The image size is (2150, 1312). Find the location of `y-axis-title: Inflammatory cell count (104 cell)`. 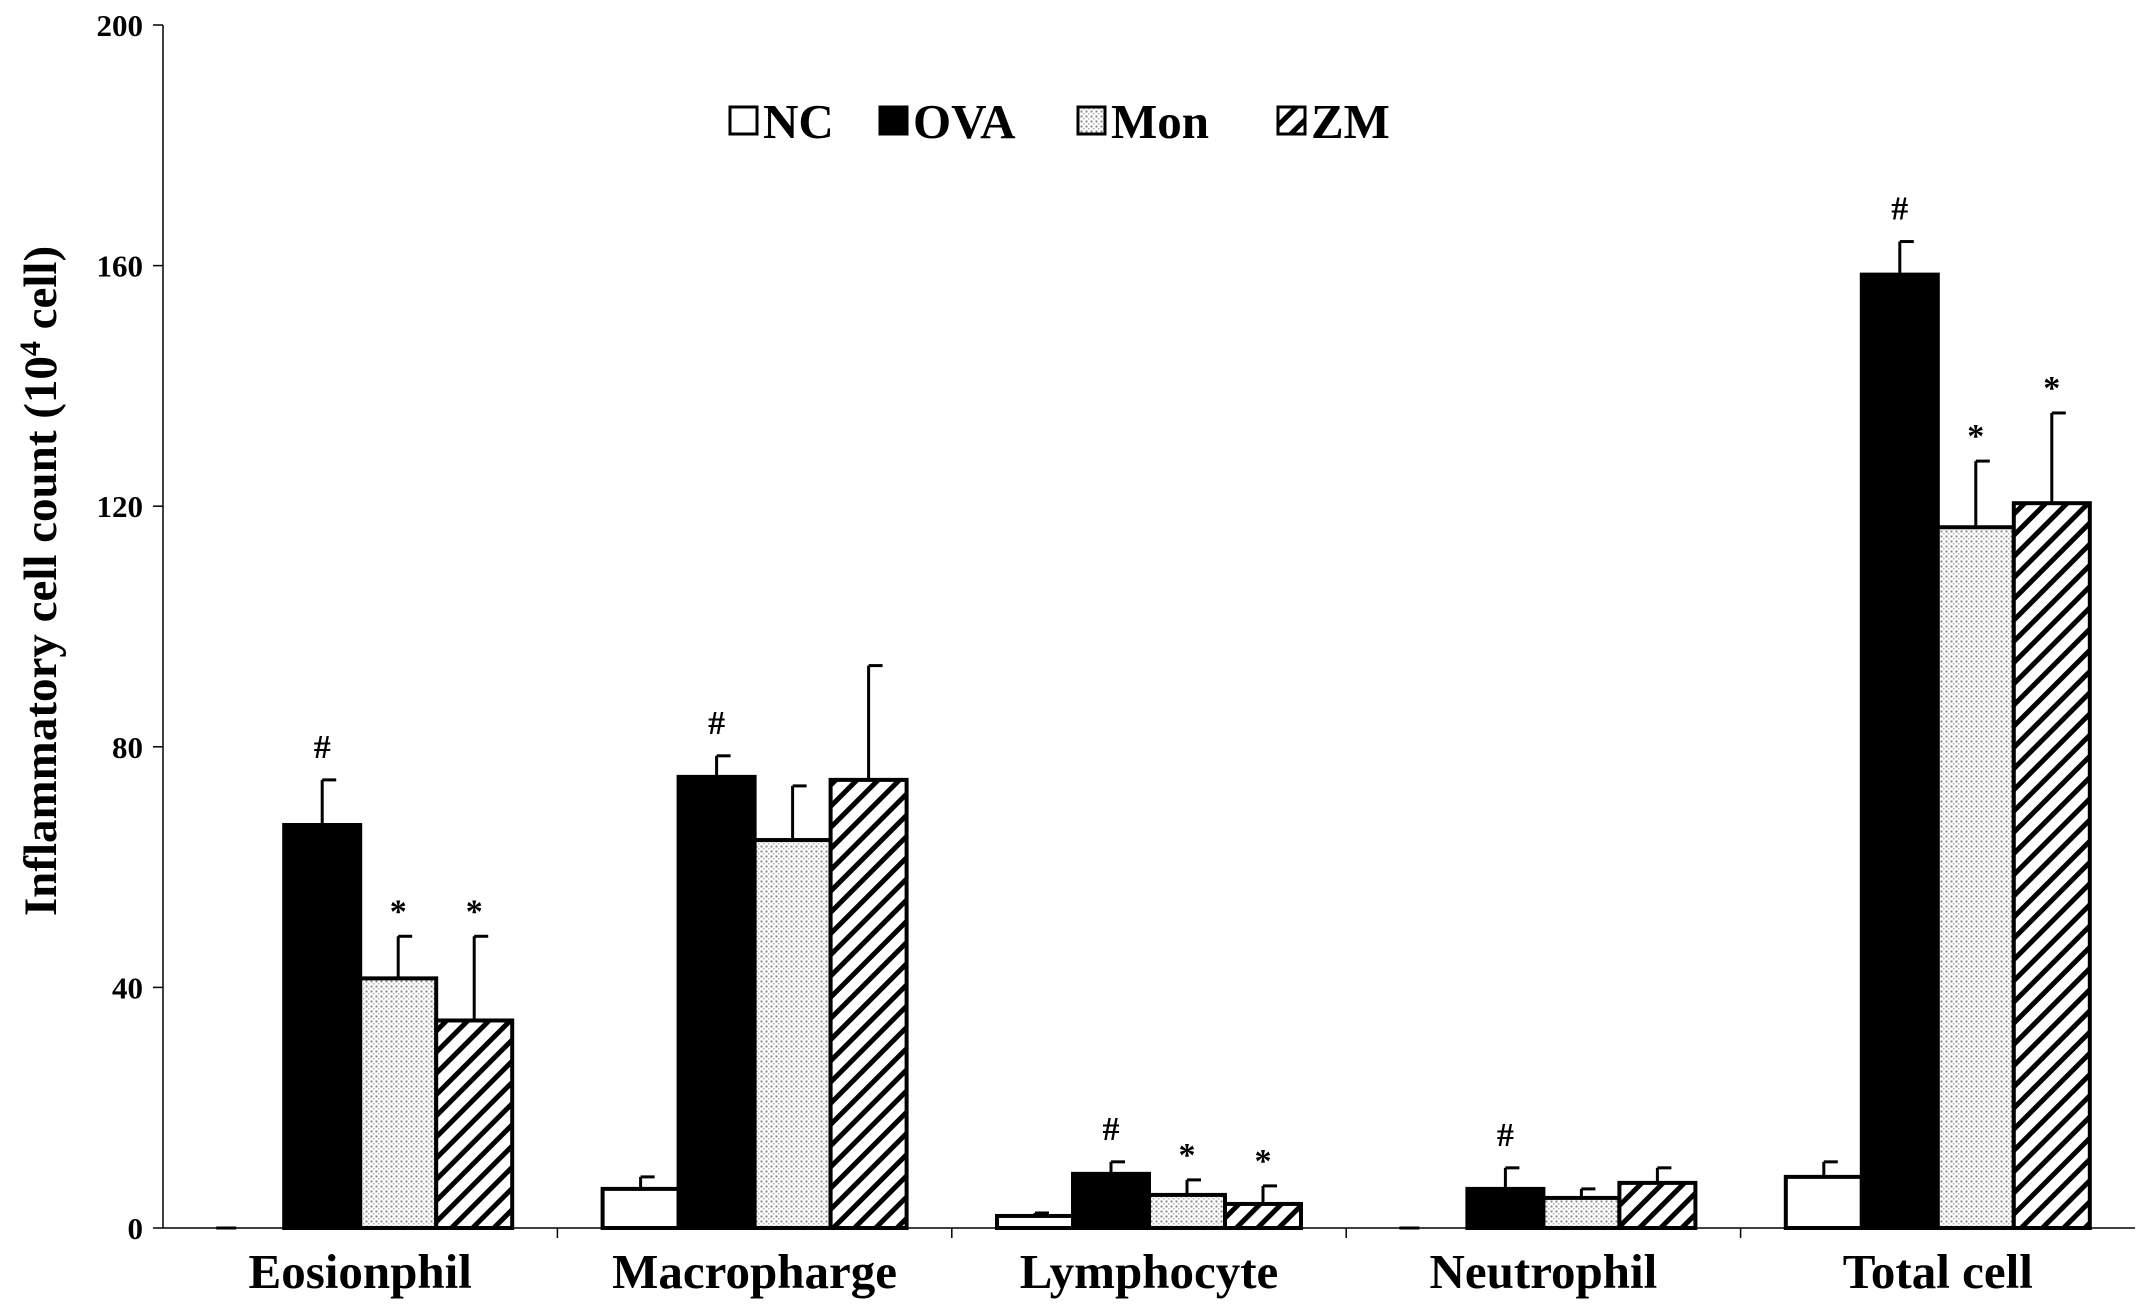

y-axis-title: Inflammatory cell count (104 cell) is located at coordinates (40, 581).